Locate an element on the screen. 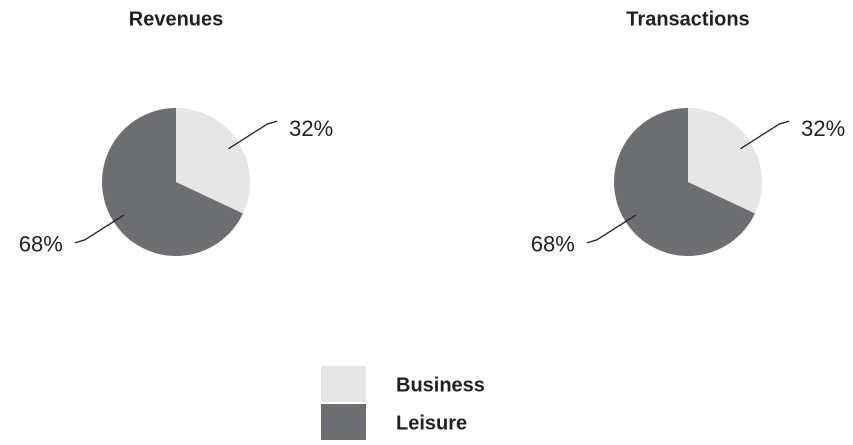 The width and height of the screenshot is (853, 445). chart-title: Transactions is located at coordinates (687, 19).